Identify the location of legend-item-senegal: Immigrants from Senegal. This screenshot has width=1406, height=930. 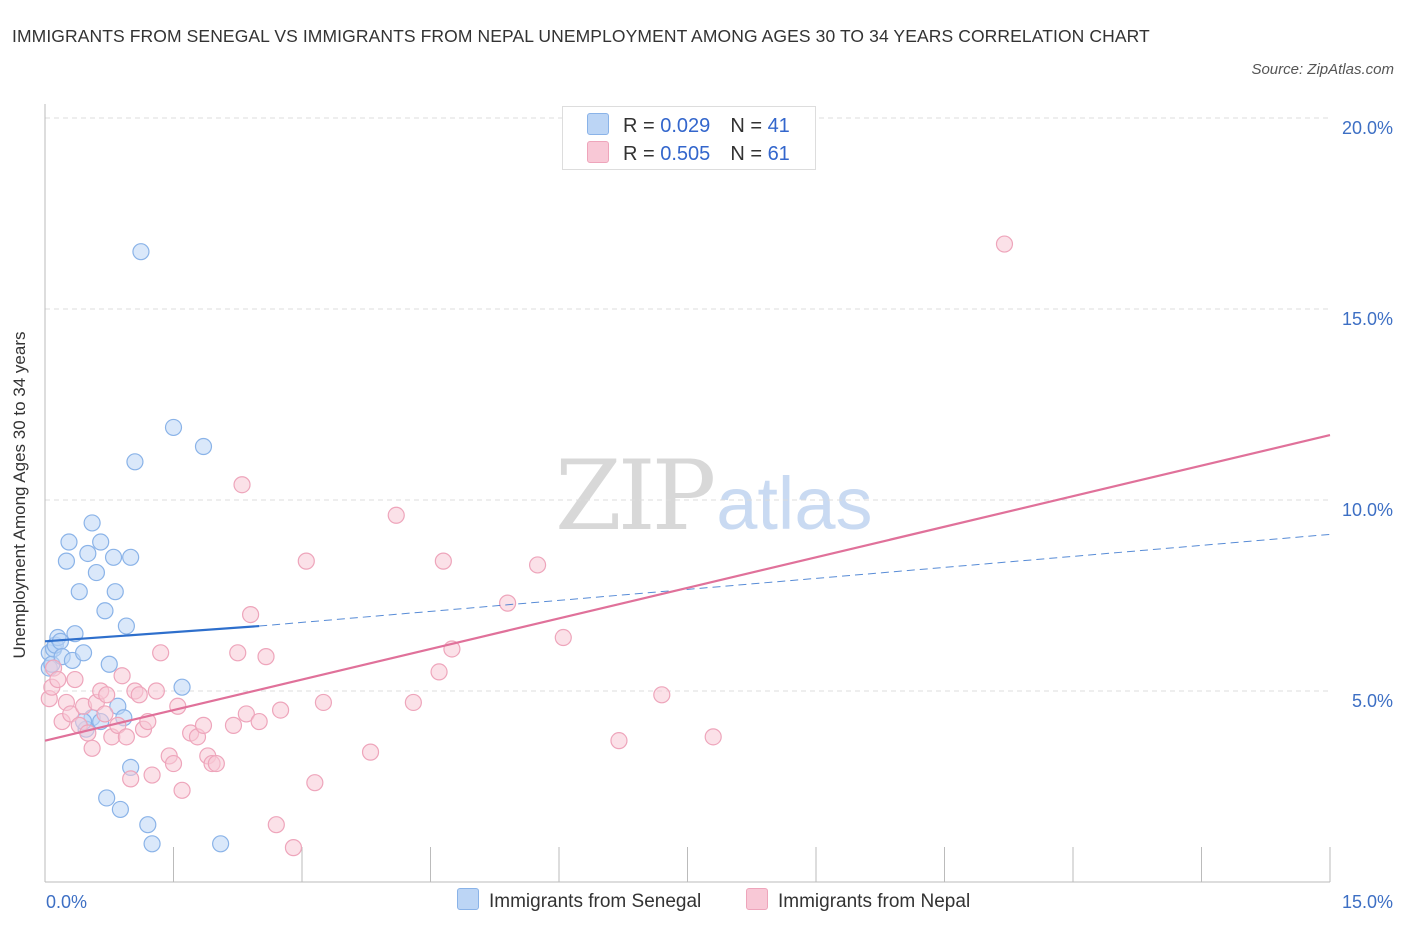
(579, 900).